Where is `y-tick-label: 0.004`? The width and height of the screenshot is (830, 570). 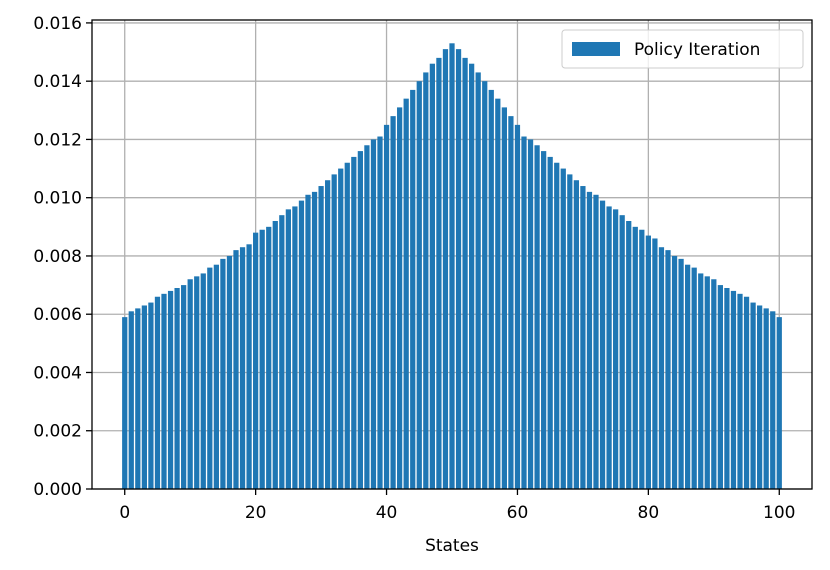 y-tick-label: 0.004 is located at coordinates (57, 373).